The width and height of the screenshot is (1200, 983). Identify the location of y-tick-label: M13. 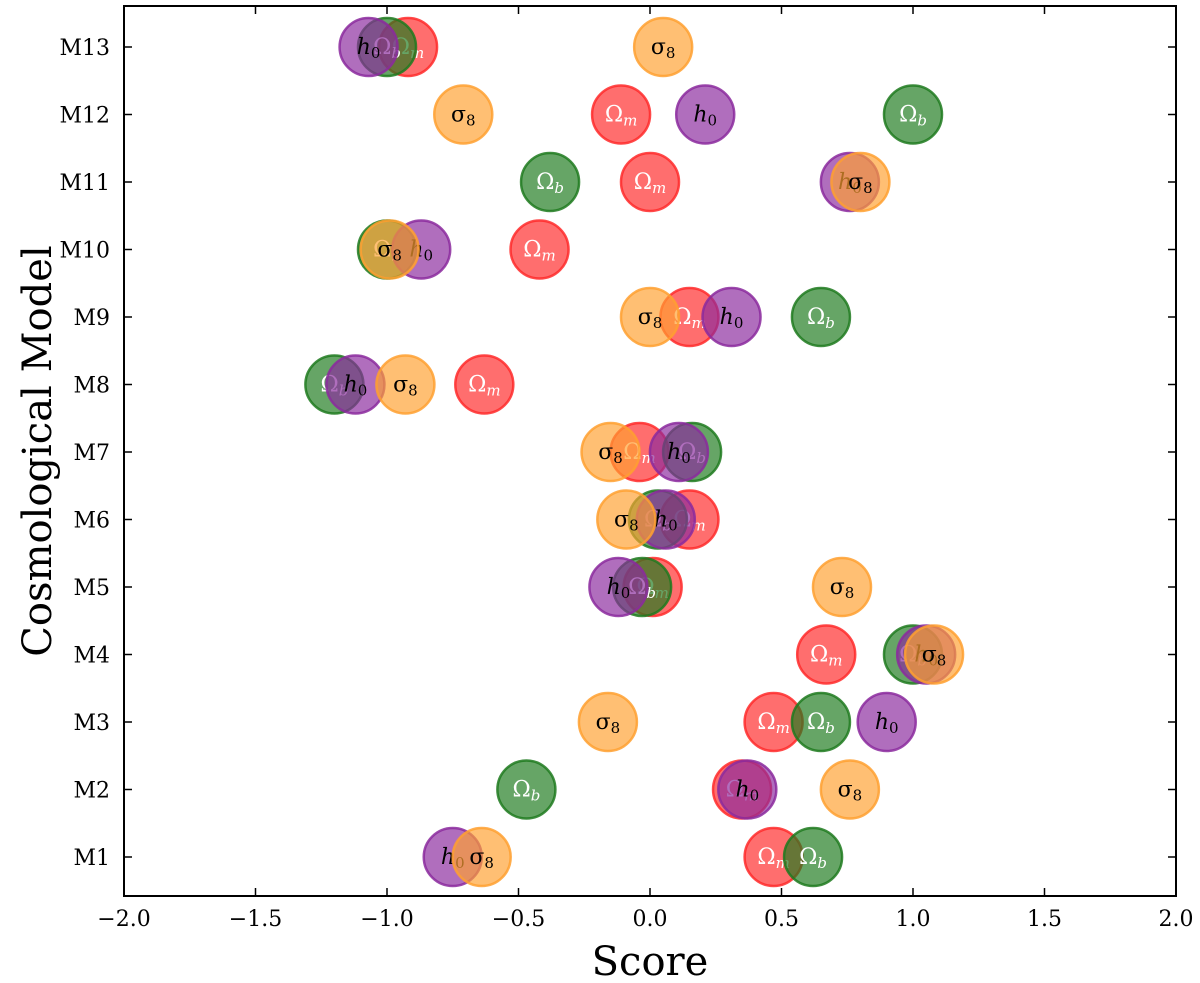
(84, 48).